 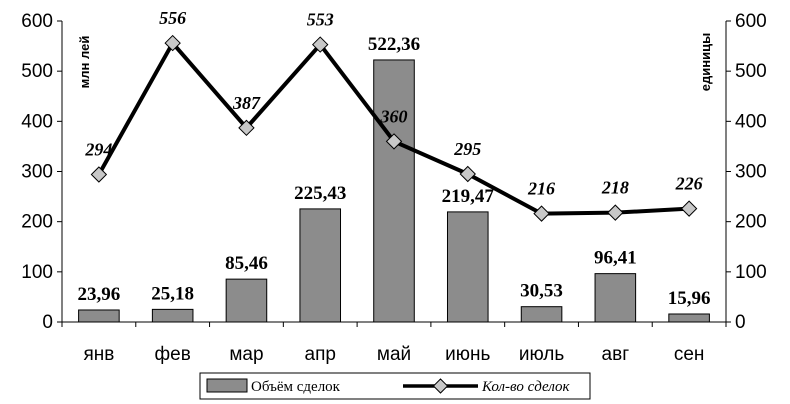 I want to click on bar-value-label: 25,18, so click(x=172, y=293).